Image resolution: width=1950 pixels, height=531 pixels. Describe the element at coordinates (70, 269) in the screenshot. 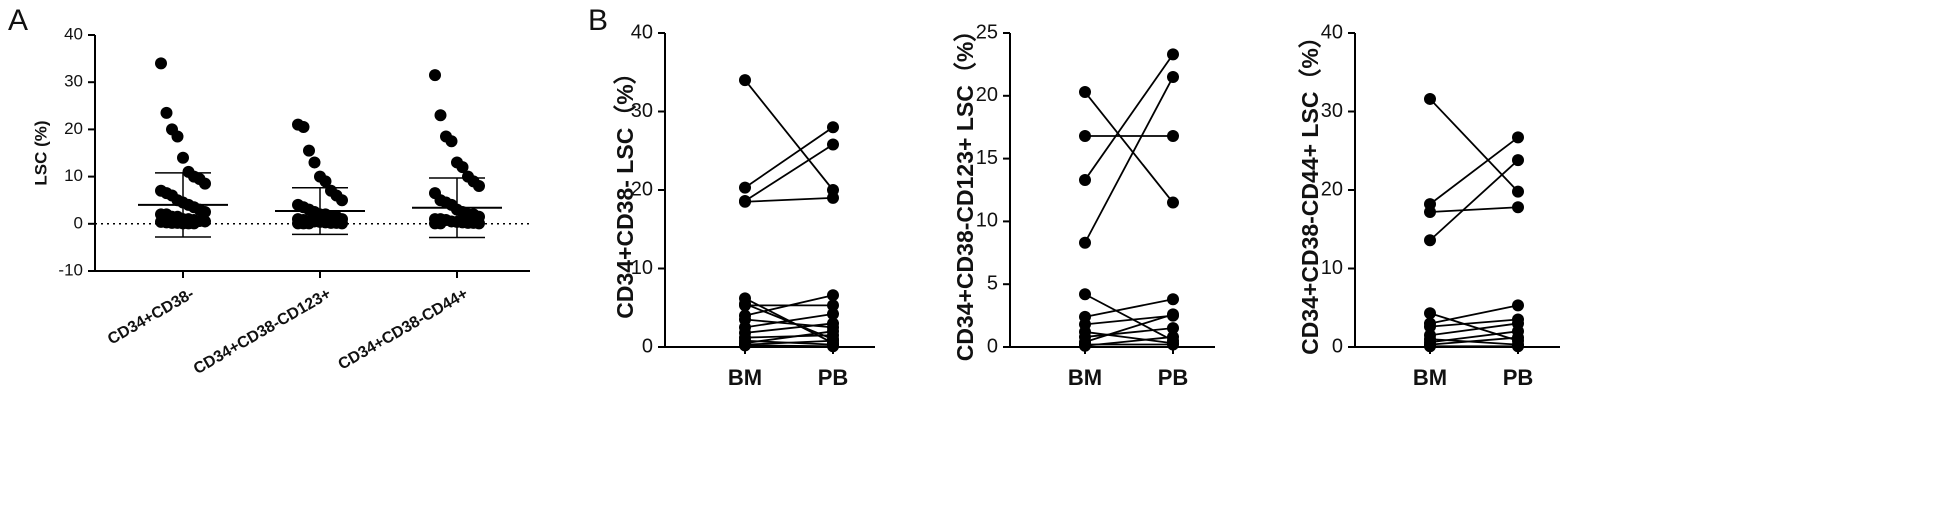

I see `y-tick-label: -10` at that location.